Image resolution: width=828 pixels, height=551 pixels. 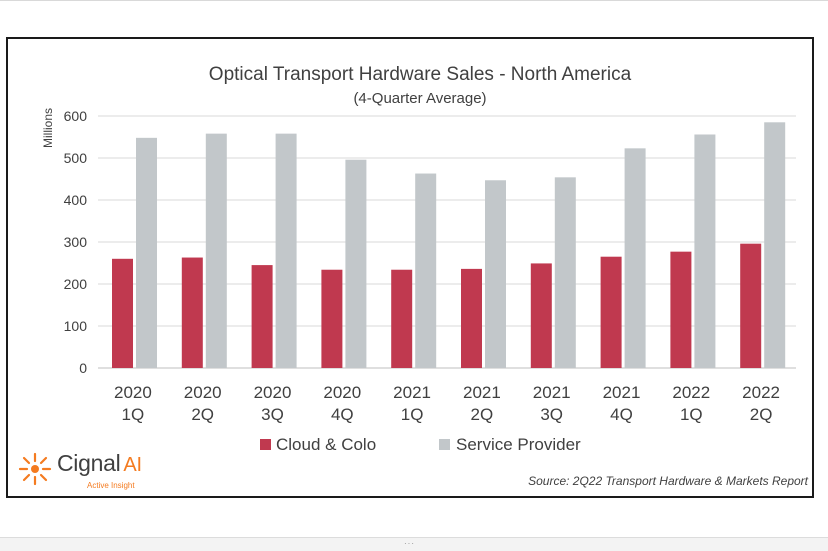 I want to click on y-tick-label: 500, so click(x=76, y=158).